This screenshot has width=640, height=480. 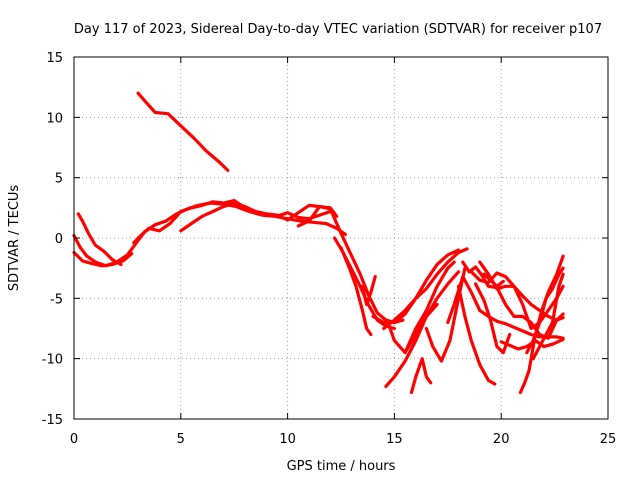 I want to click on series-line-s6, so click(x=234, y=219).